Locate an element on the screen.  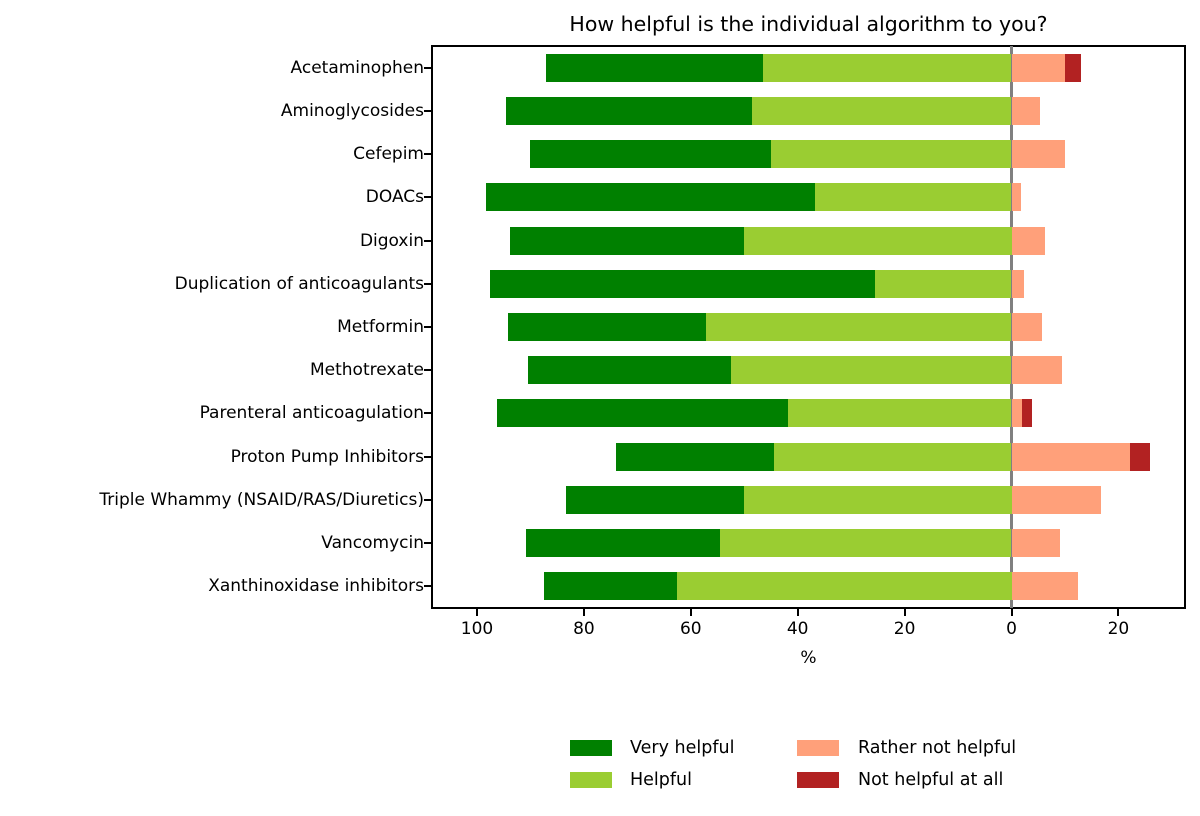
legend-swatch-helpful is located at coordinates (591, 780).